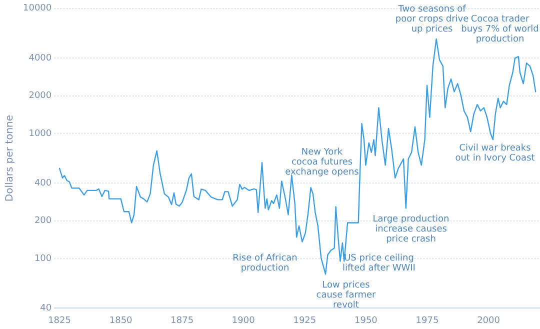 This screenshot has height=329, width=540. What do you see at coordinates (427, 321) in the screenshot?
I see `x-tick-label: 1975` at bounding box center [427, 321].